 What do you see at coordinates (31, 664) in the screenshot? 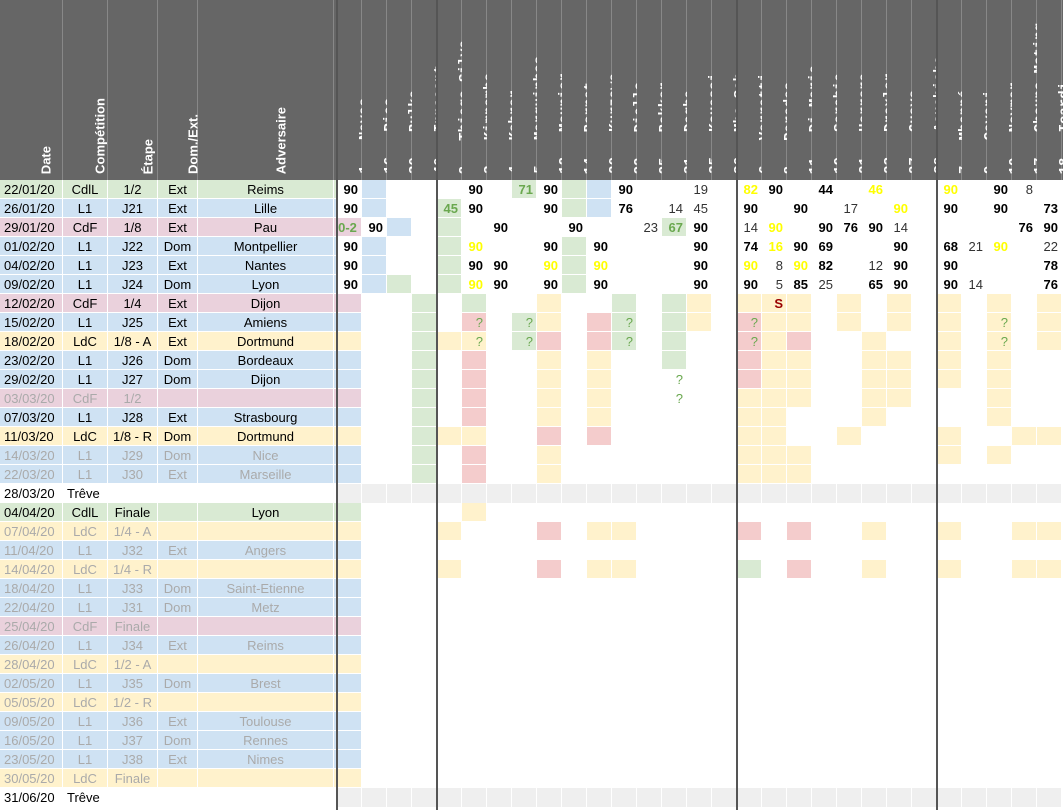
I see `match-date: 28/04/20` at bounding box center [31, 664].